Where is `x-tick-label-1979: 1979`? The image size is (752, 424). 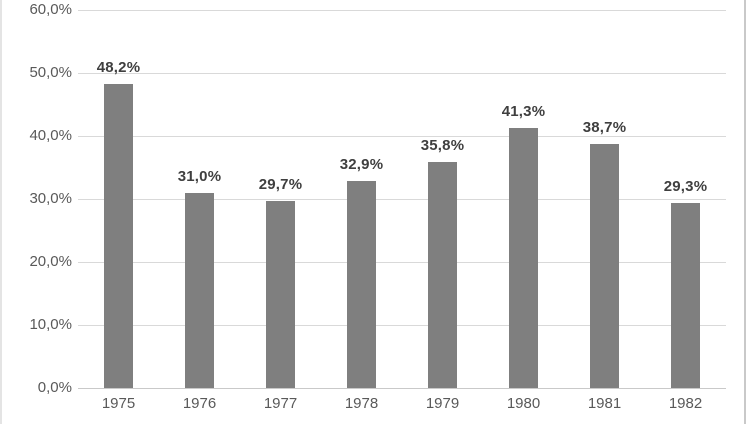 x-tick-label-1979: 1979 is located at coordinates (442, 403).